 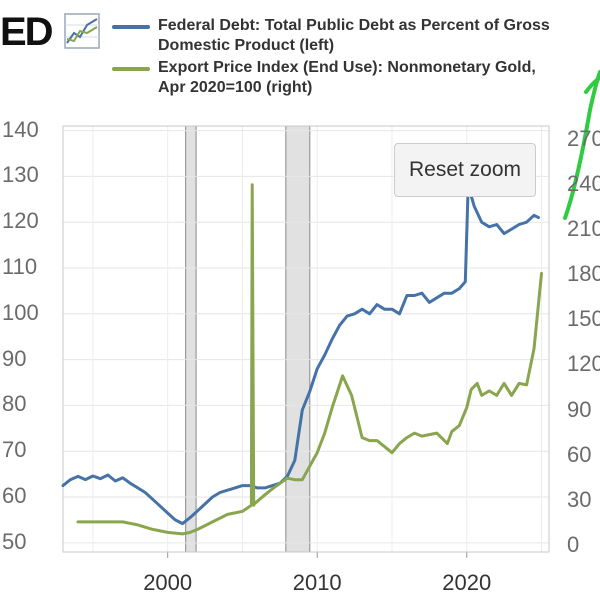 What do you see at coordinates (583, 364) in the screenshot?
I see `right-tick-label: 120` at bounding box center [583, 364].